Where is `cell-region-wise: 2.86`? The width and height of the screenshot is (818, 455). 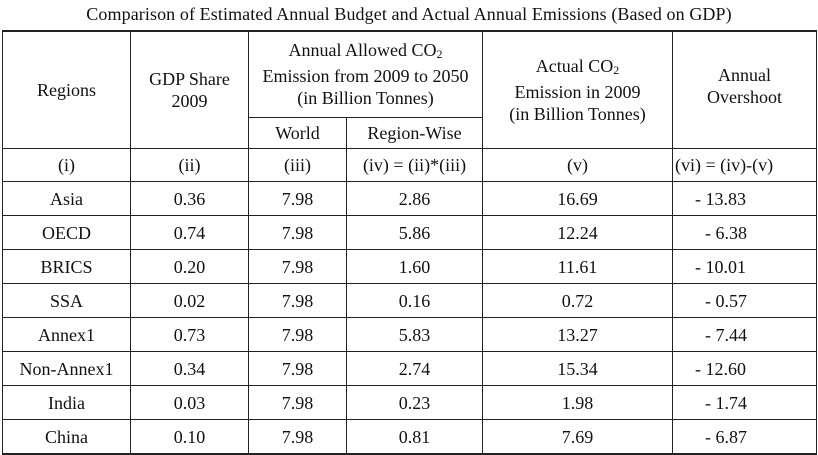 cell-region-wise: 2.86 is located at coordinates (414, 198).